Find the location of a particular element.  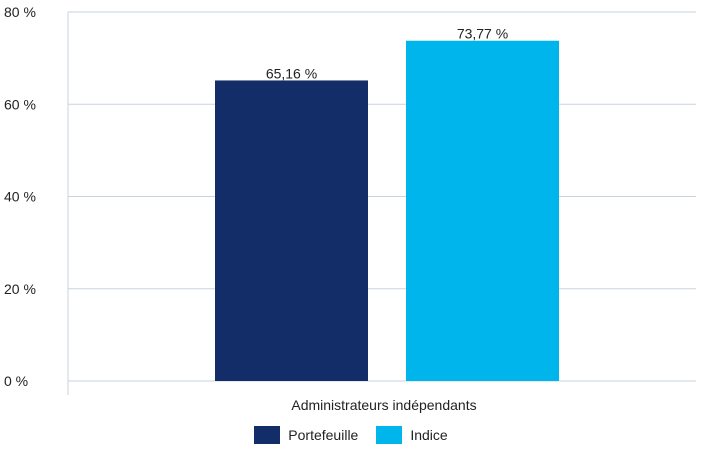

y-axis: 0 % 20 % 40 % 60 % 80 % is located at coordinates (36, 199).